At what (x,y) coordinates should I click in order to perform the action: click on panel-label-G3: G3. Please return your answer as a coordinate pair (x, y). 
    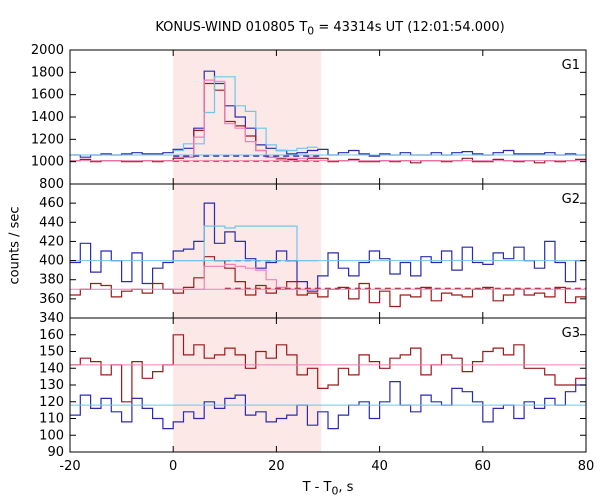
    Looking at the image, I should click on (571, 333).